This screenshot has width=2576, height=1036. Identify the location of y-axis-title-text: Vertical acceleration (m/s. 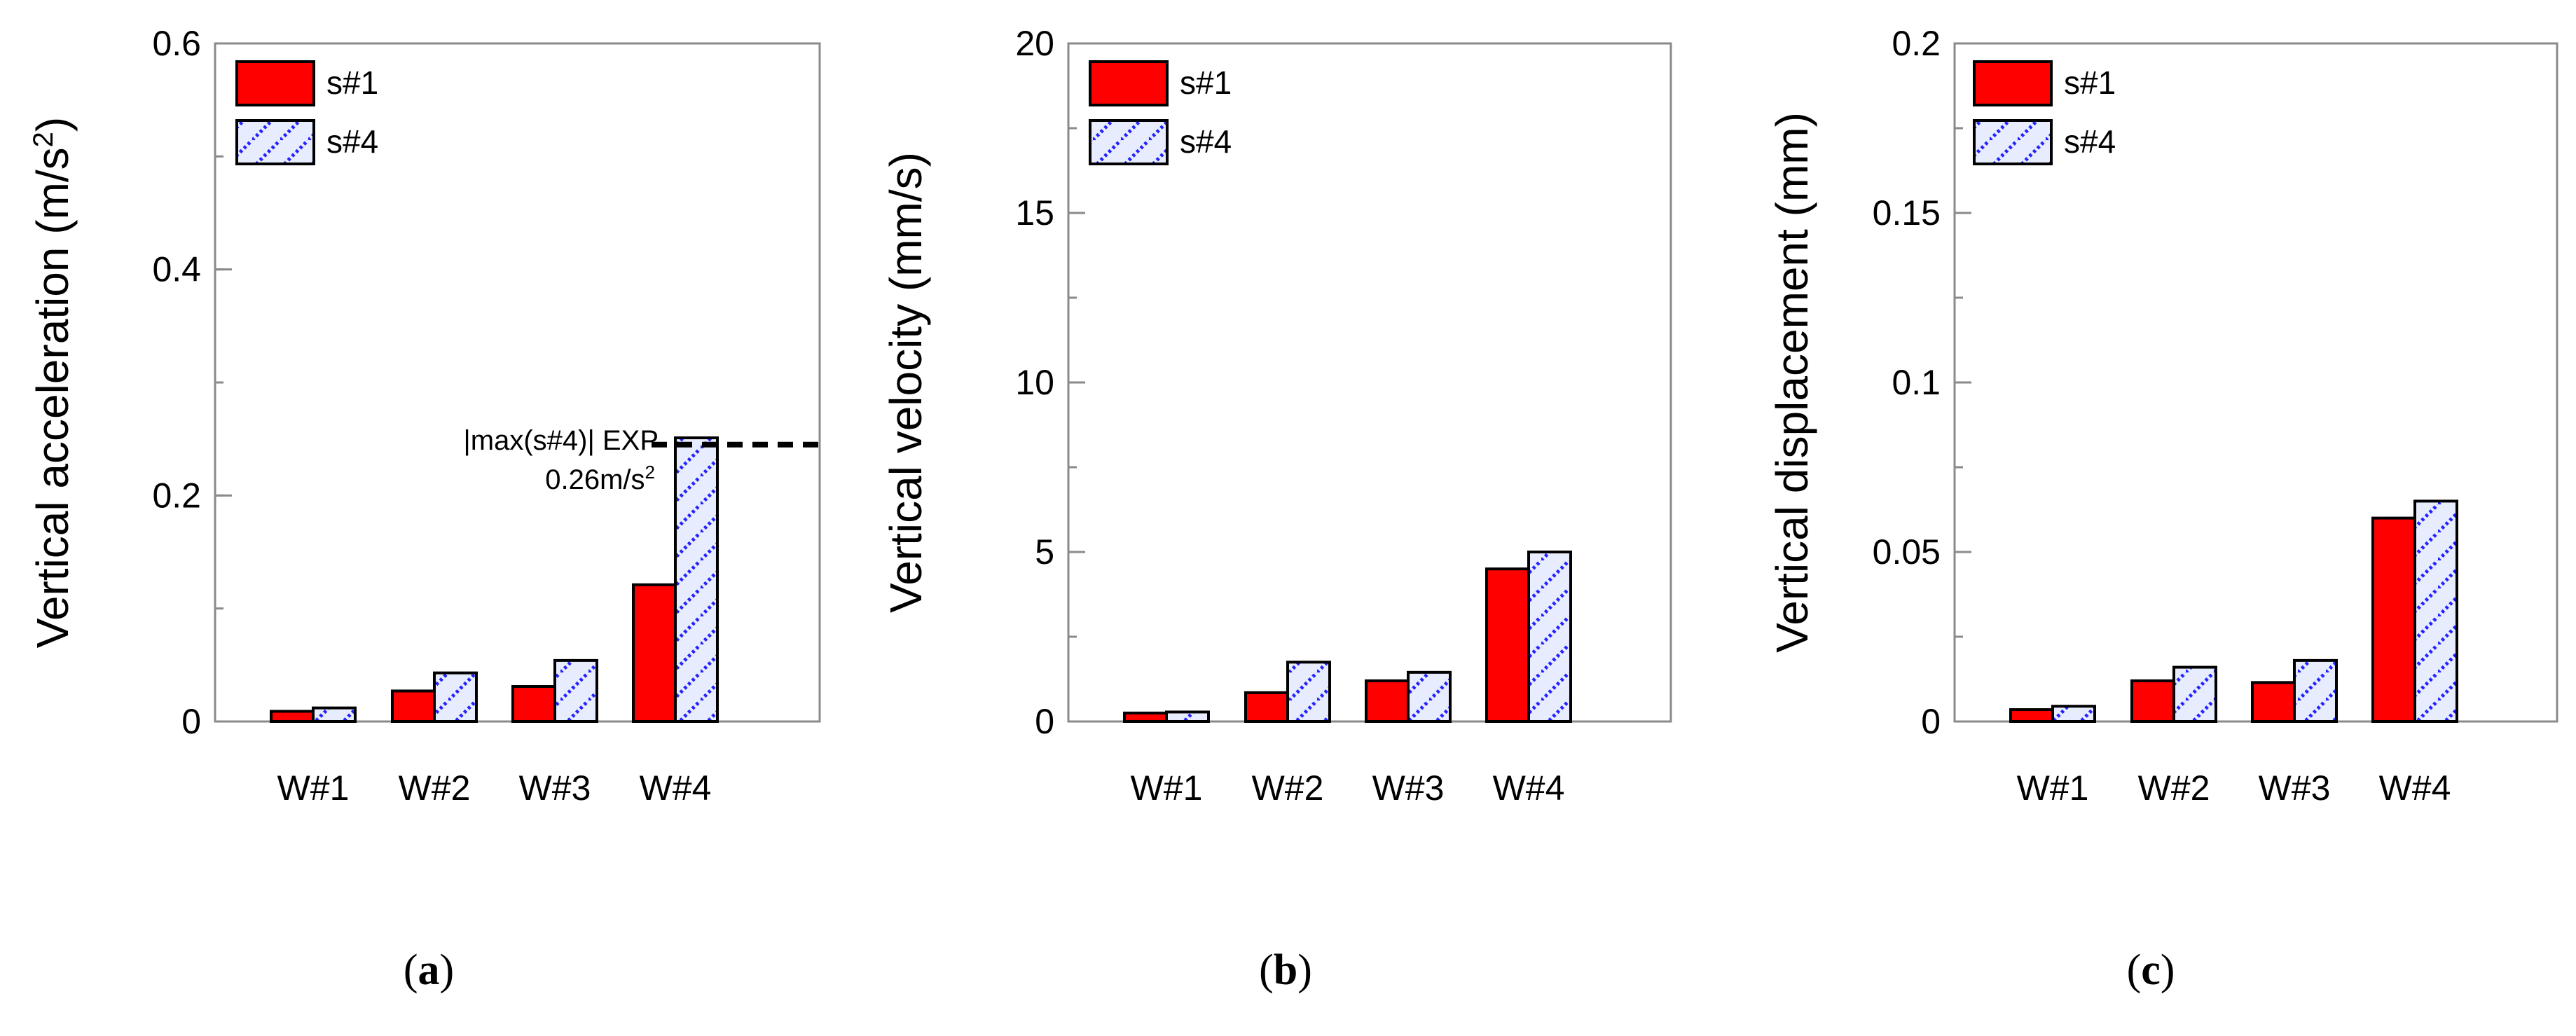
(52, 398).